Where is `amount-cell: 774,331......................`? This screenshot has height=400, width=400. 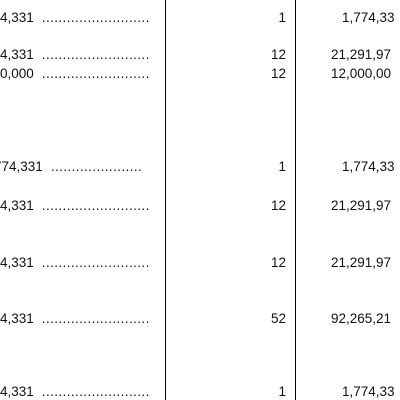
amount-cell: 774,331...................... is located at coordinates (77, 167).